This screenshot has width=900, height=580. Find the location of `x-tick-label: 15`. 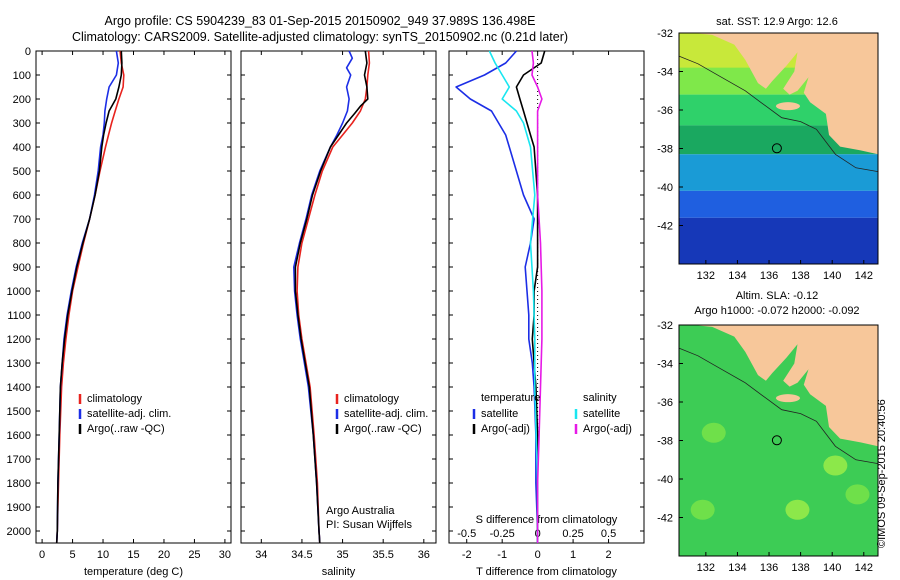

x-tick-label: 15 is located at coordinates (133, 555).